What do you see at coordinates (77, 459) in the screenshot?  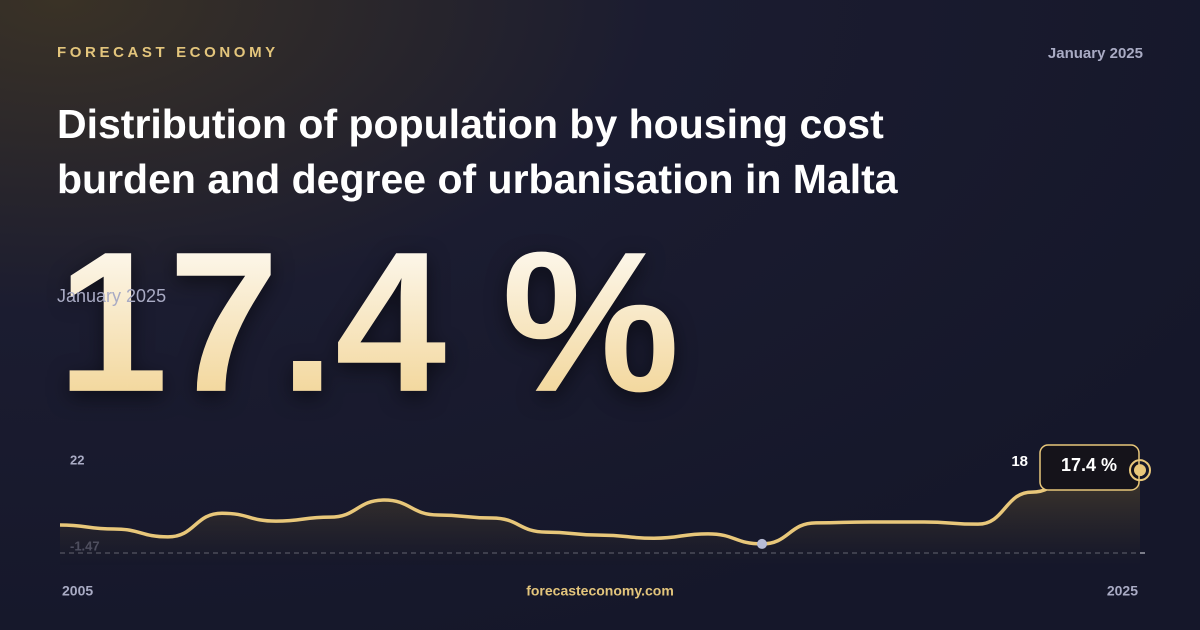 I see `y-tick-label: 22` at bounding box center [77, 459].